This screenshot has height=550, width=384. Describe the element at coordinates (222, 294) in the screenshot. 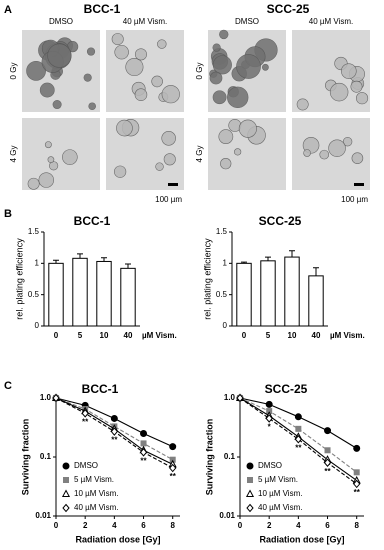

I see `y-tick-label: 0.5` at that location.